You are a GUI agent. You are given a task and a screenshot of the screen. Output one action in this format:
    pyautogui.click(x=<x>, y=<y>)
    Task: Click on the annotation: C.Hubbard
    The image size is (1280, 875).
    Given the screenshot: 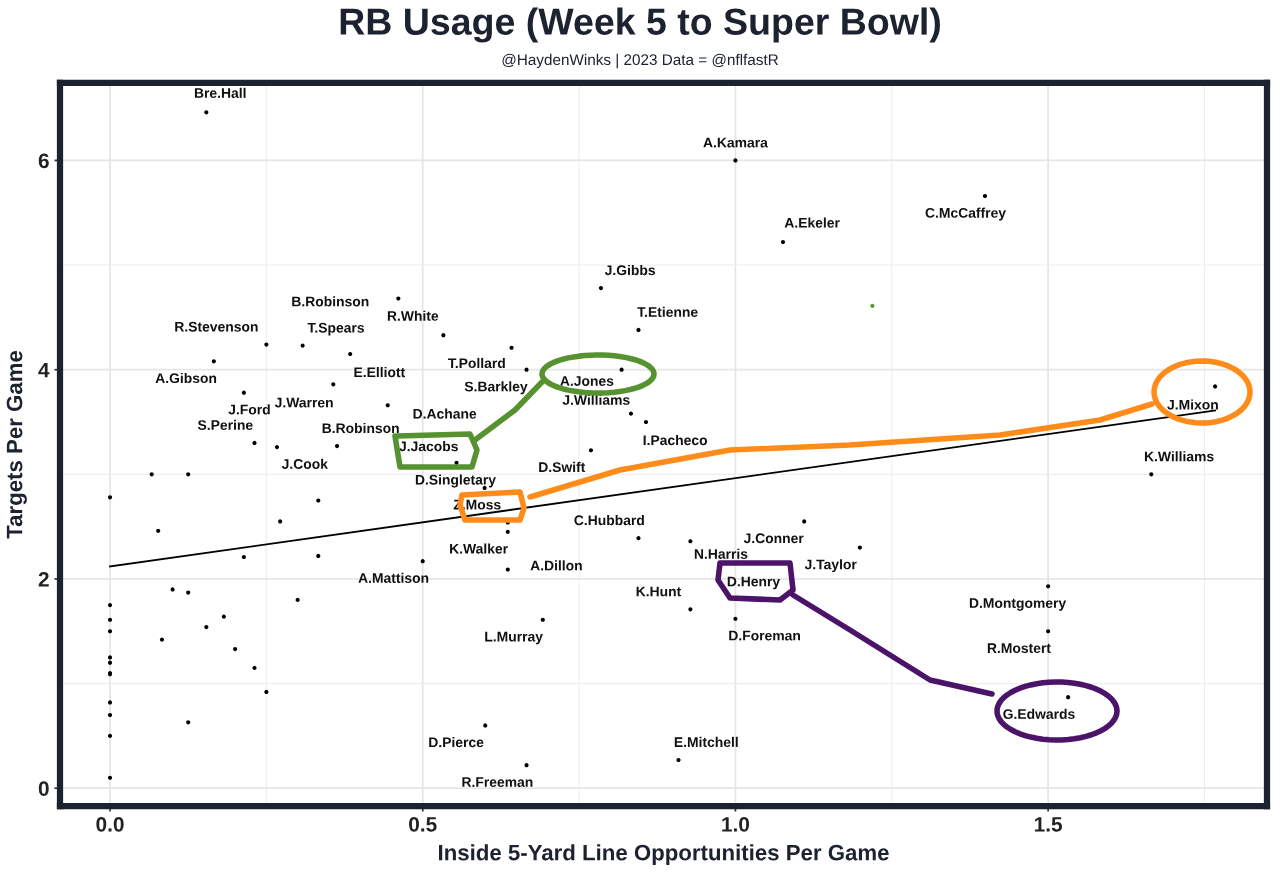 What is the action you would take?
    pyautogui.click(x=609, y=520)
    